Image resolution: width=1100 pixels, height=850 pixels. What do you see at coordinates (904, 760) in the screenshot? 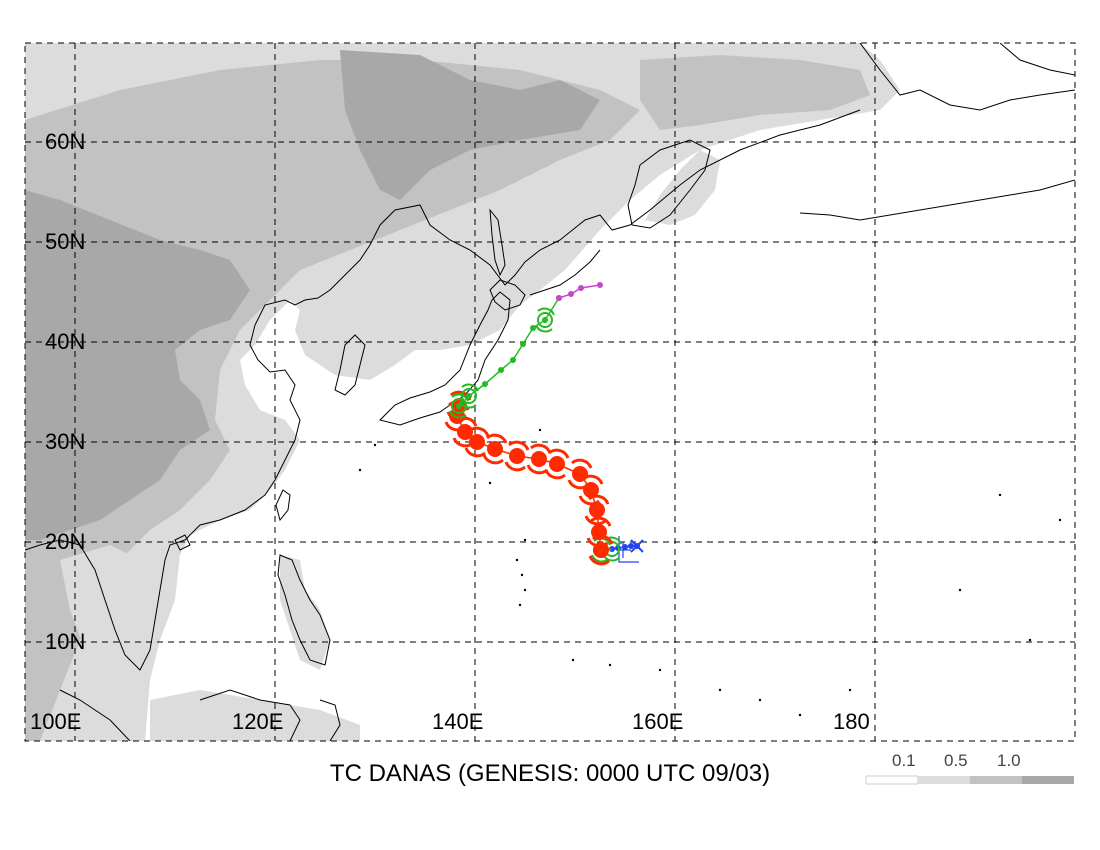
I see `legend-label-0: 0.1` at bounding box center [904, 760].